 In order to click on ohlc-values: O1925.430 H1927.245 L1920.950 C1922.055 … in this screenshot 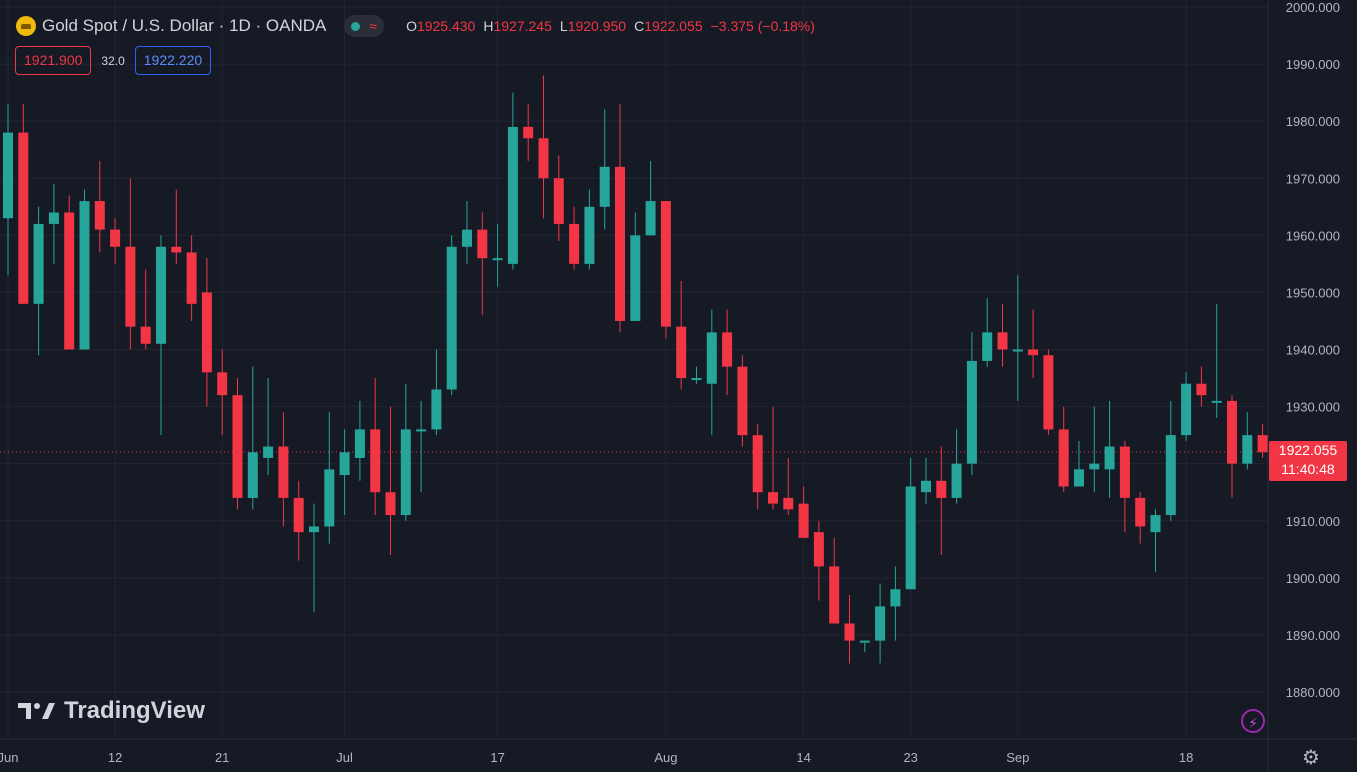, I will do `click(610, 26)`.